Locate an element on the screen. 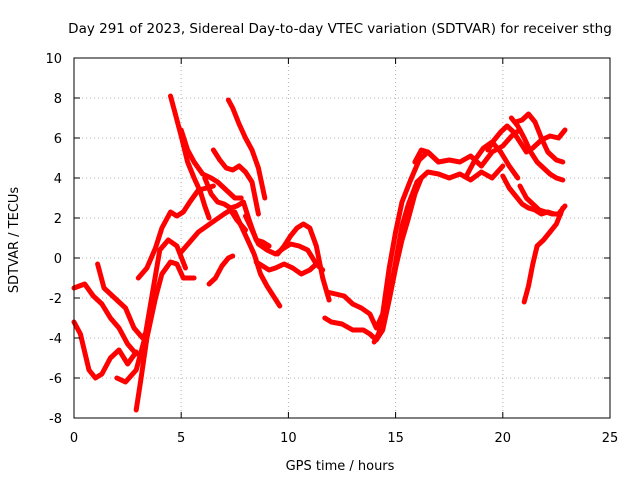  series-arc-aa is located at coordinates (542, 200).